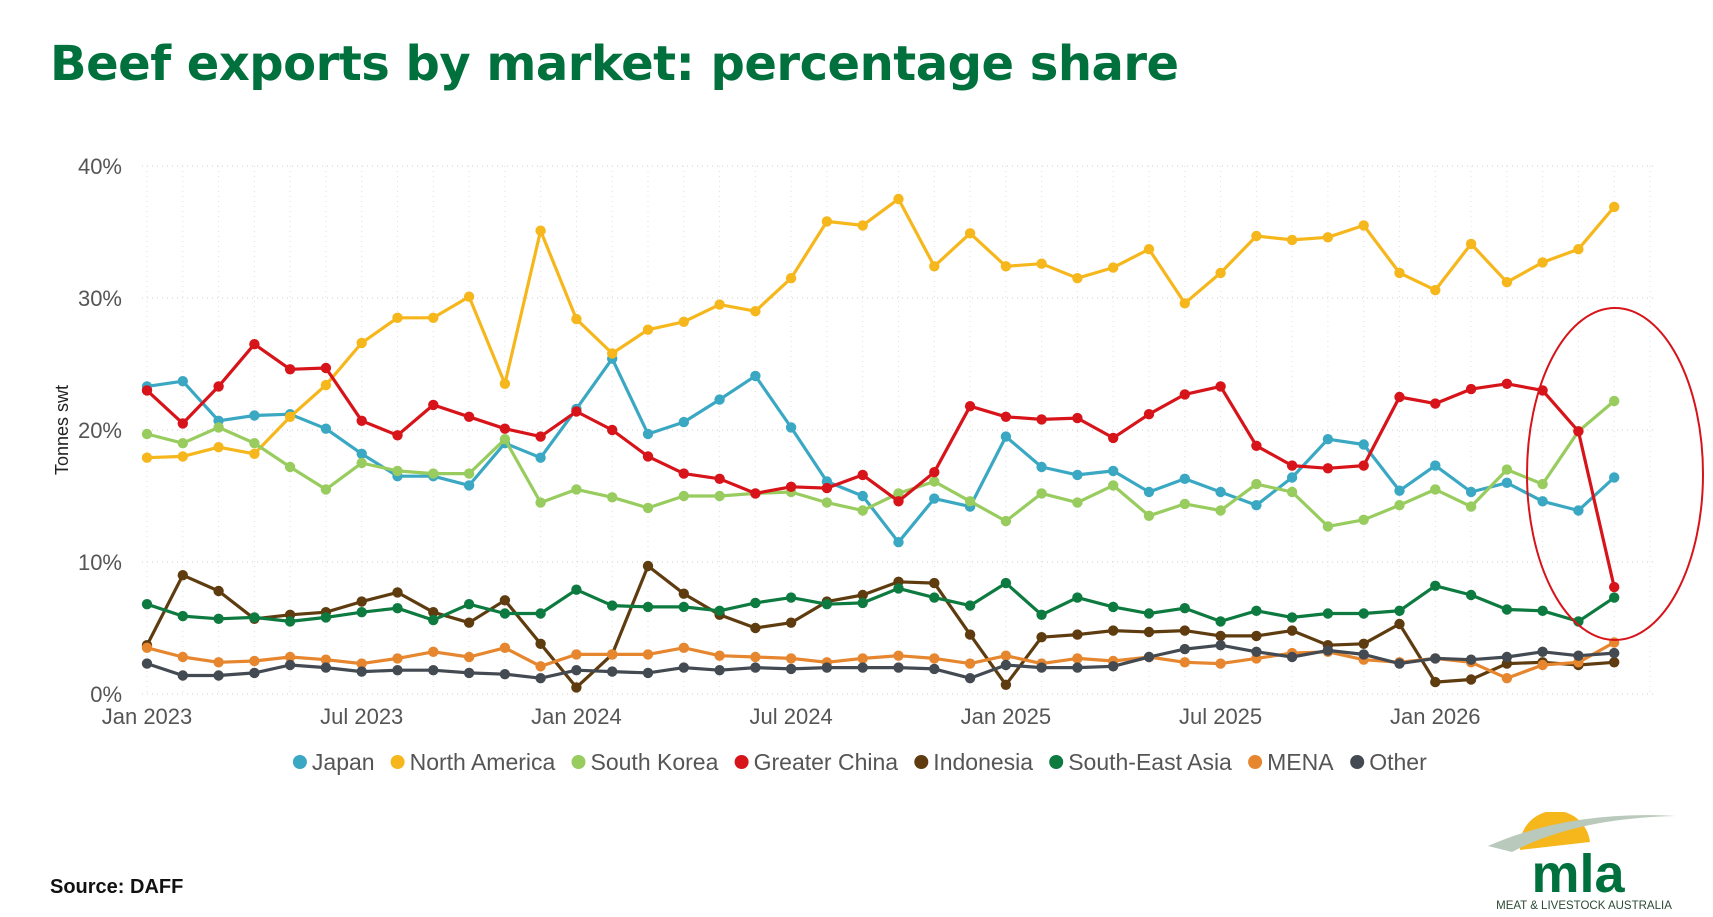 Image resolution: width=1713 pixels, height=917 pixels. I want to click on series-line, so click(880, 661).